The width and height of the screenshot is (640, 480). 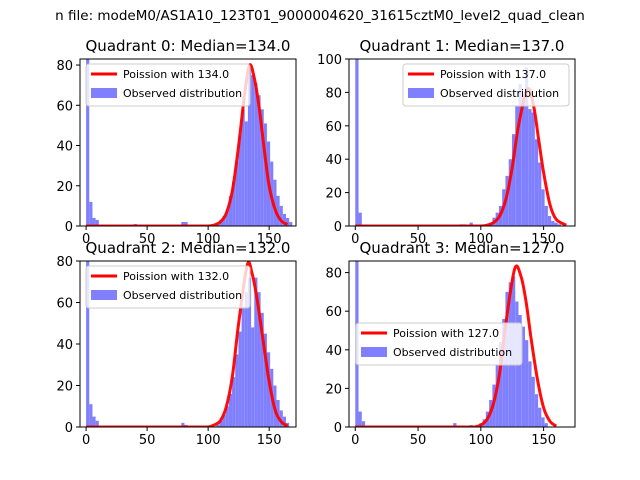 I want to click on y-tick-label: 80, so click(x=64, y=66).